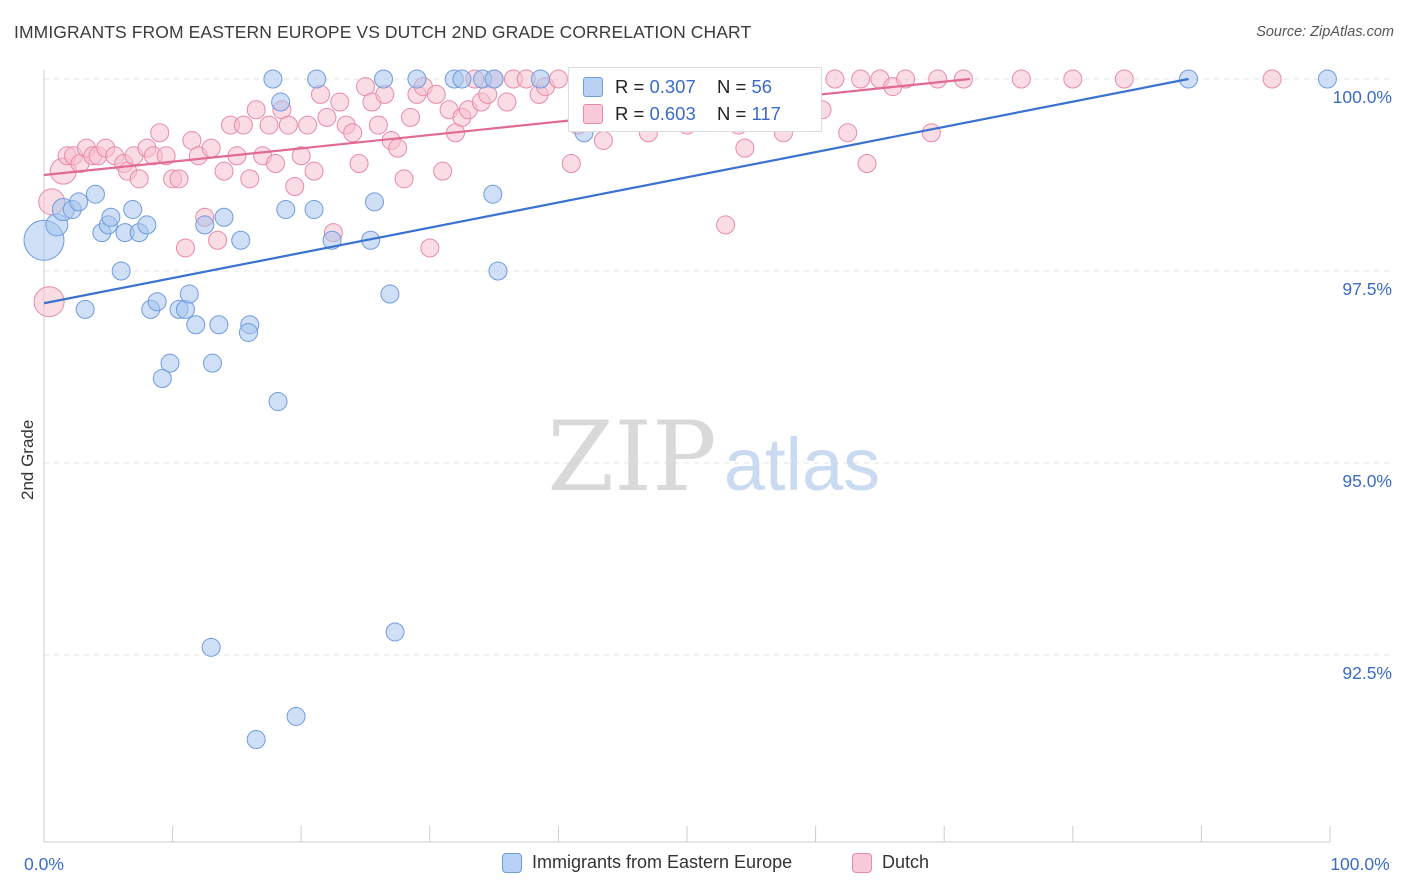  I want to click on x-tick-label: 100.0%, so click(1359, 864).